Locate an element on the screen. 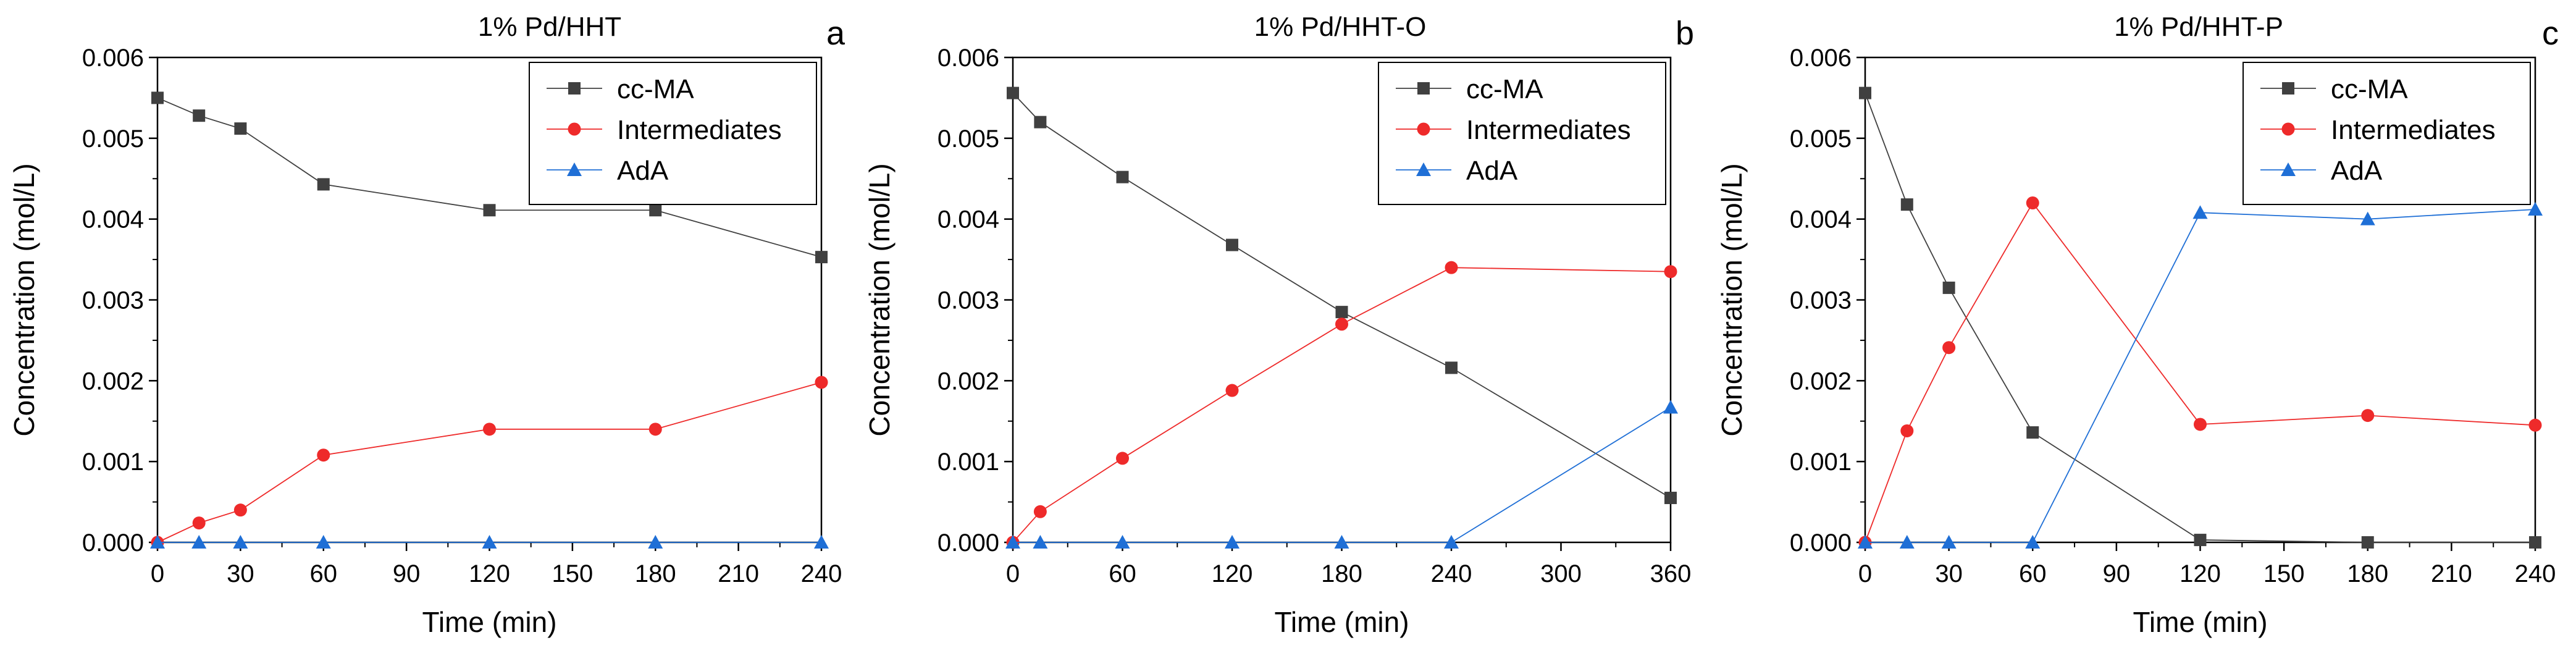 This screenshot has height=669, width=2576. chart-title: 1% Pd/HHT-P is located at coordinates (2198, 27).